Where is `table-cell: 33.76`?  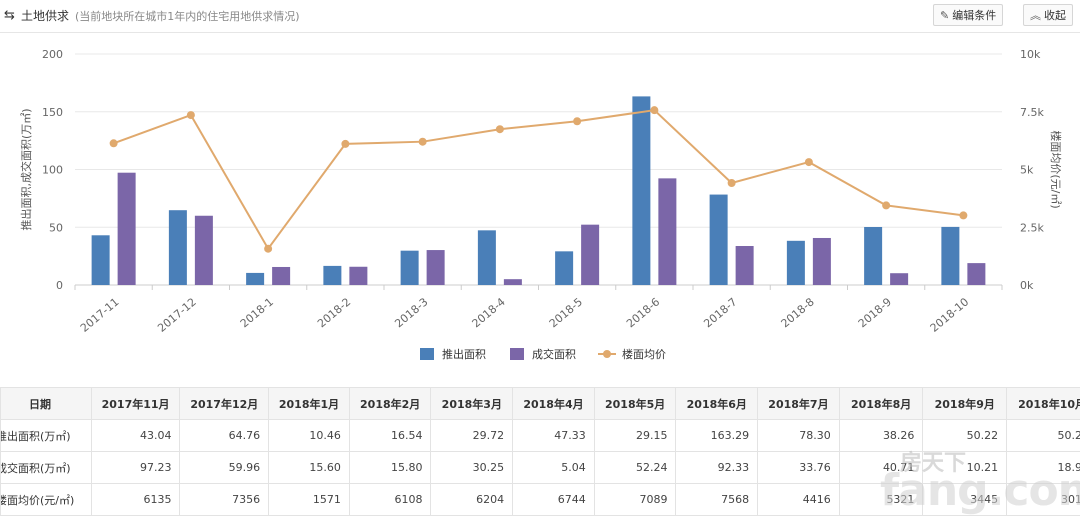 table-cell: 33.76 is located at coordinates (798, 467).